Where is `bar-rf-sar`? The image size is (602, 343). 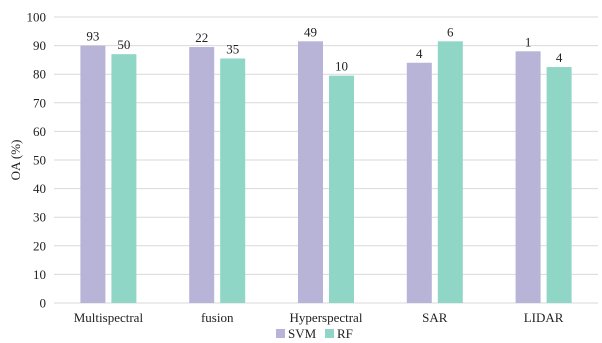
bar-rf-sar is located at coordinates (450, 172).